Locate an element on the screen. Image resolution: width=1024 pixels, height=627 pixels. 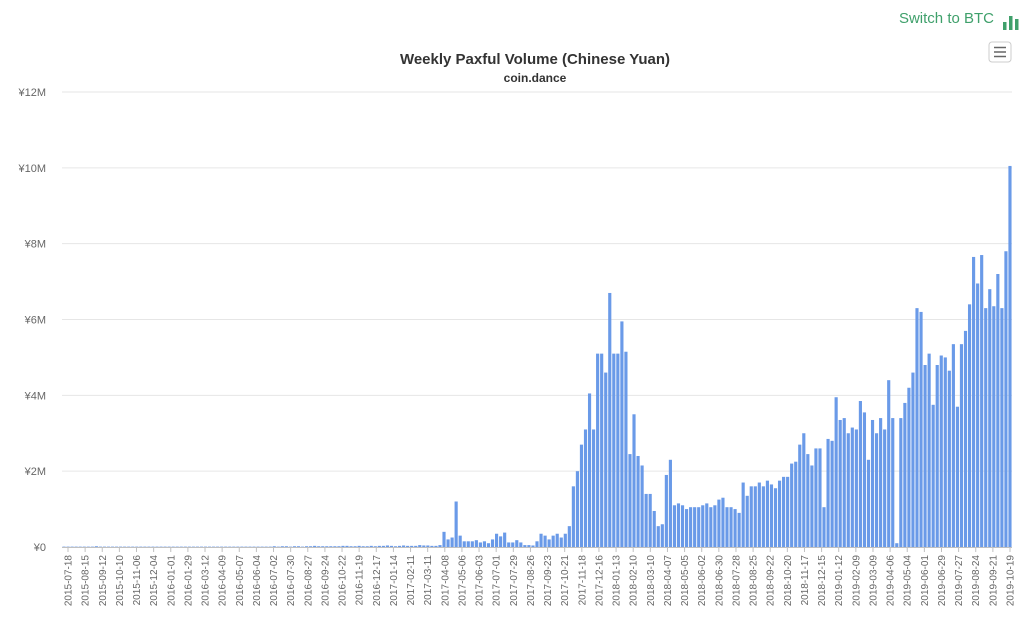
x-tick-label: 2019-02-09 is located at coordinates (856, 581).